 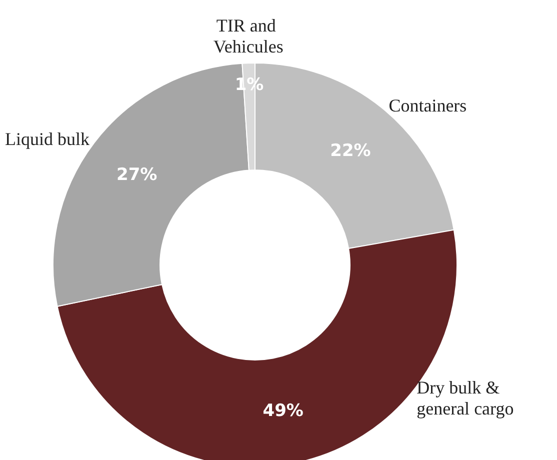 I want to click on data-label: 22%, so click(x=350, y=151).